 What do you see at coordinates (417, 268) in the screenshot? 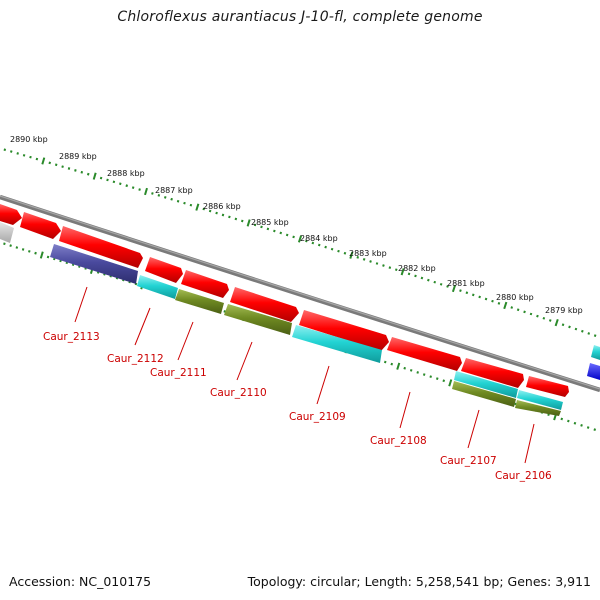
I see `scale-tick-label: 2882 kbp` at bounding box center [417, 268].